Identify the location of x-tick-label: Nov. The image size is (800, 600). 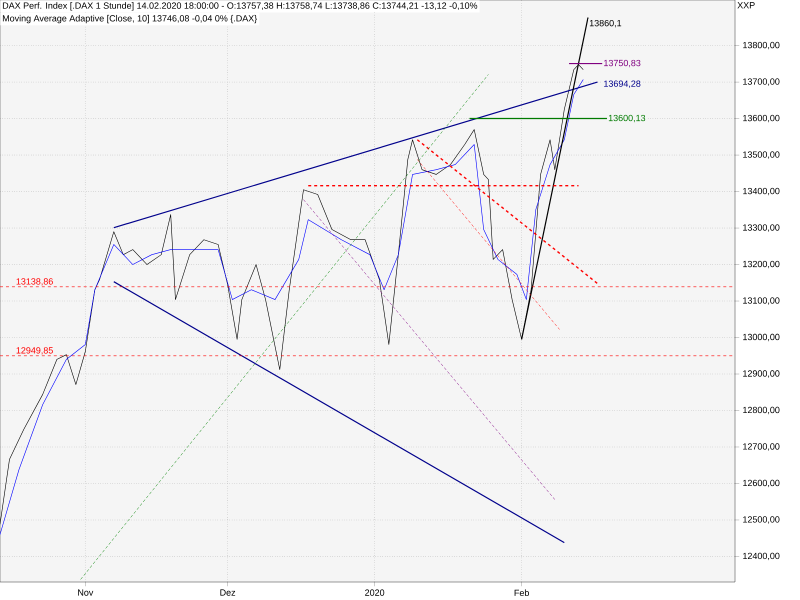
(86, 592).